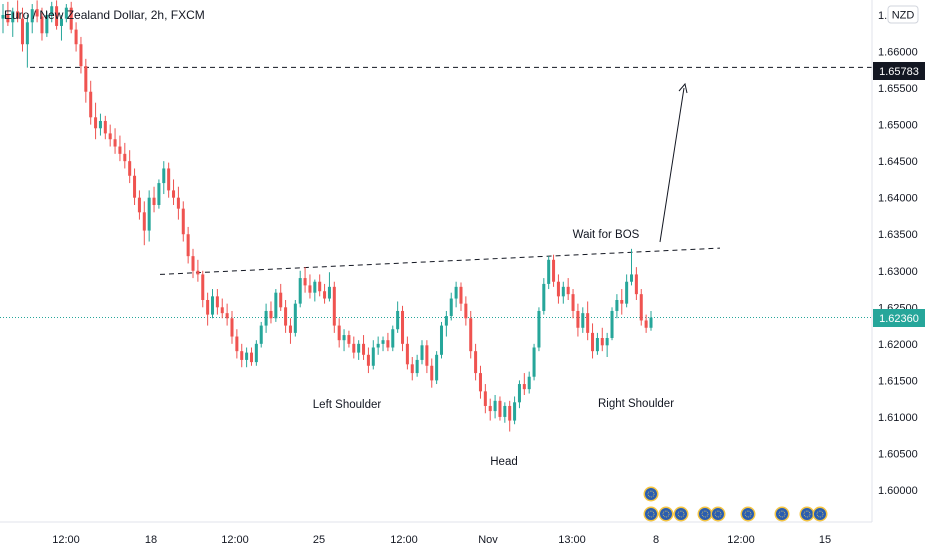 This screenshot has height=555, width=932. What do you see at coordinates (899, 71) in the screenshot?
I see `target-price-tag: 1.65783` at bounding box center [899, 71].